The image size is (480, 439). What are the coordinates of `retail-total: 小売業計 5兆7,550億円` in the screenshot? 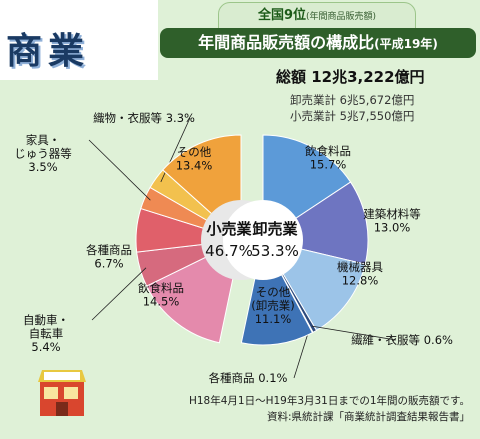 It's located at (352, 116).